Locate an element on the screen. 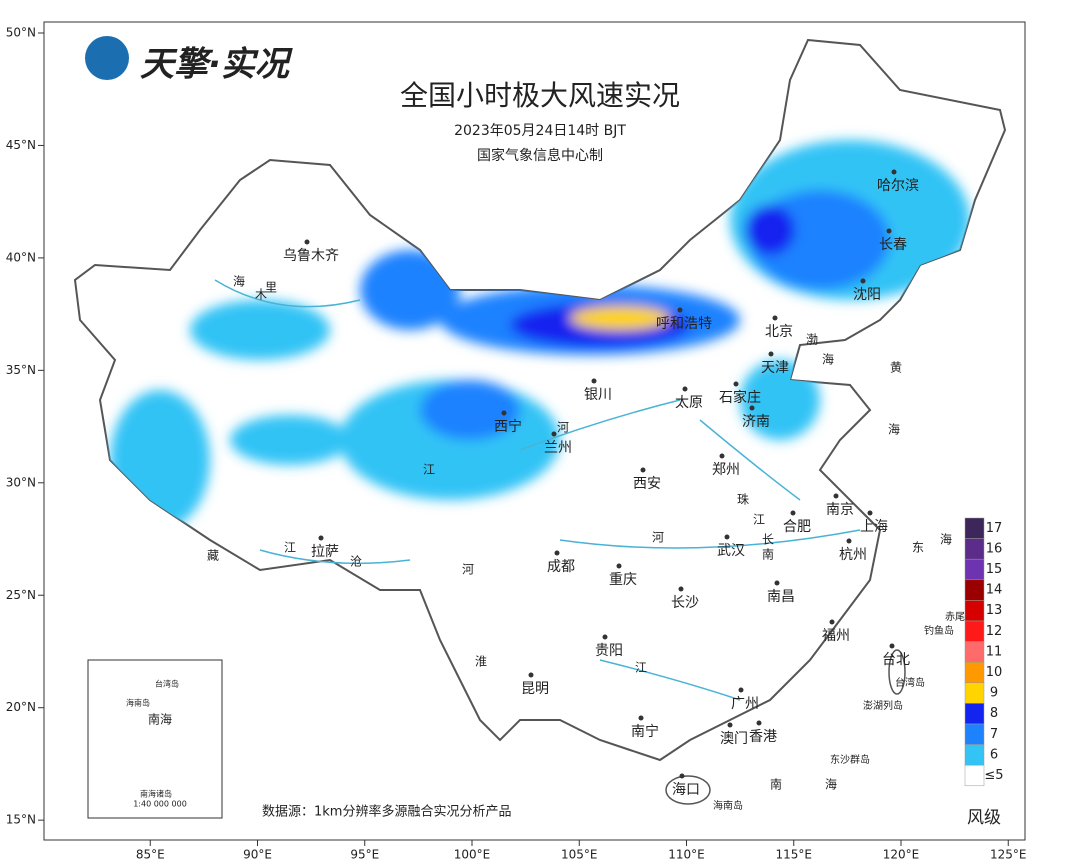  title: 全国小时极大风速实况 is located at coordinates (540, 95).